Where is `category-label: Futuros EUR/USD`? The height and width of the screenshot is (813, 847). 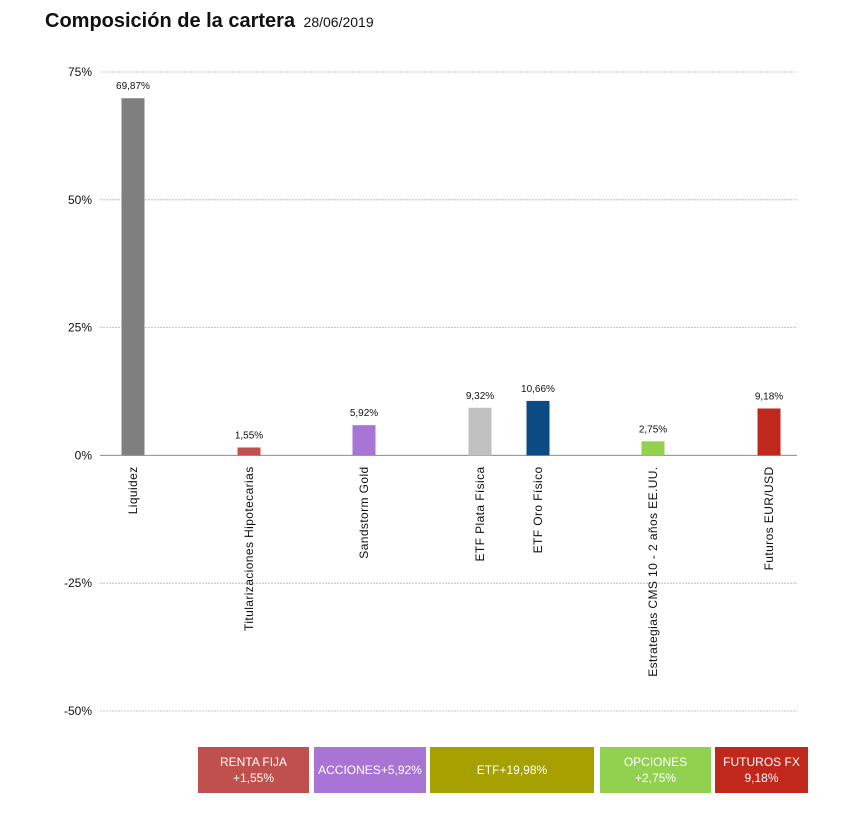 category-label: Futuros EUR/USD is located at coordinates (769, 518).